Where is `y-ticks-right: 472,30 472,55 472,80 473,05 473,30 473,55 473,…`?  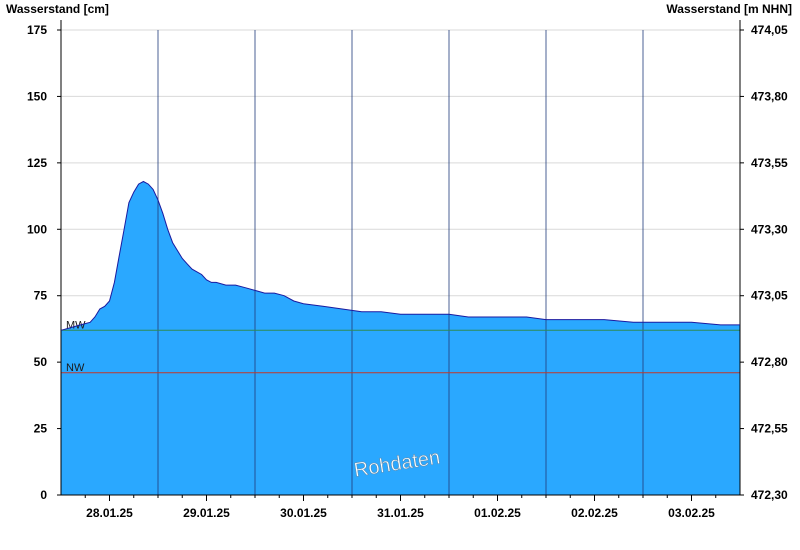
y-ticks-right: 472,30 472,55 472,80 473,05 473,30 473,55 473,… is located at coordinates (764, 262).